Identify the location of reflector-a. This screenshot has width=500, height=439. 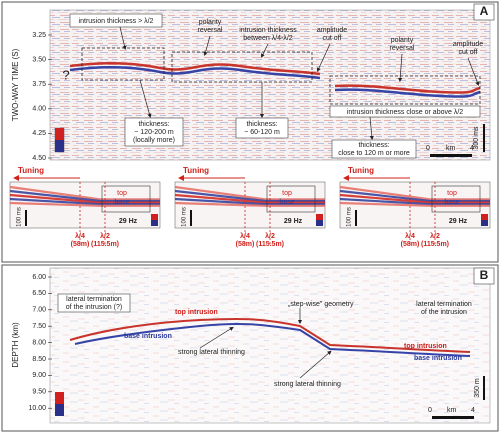
(275, 79).